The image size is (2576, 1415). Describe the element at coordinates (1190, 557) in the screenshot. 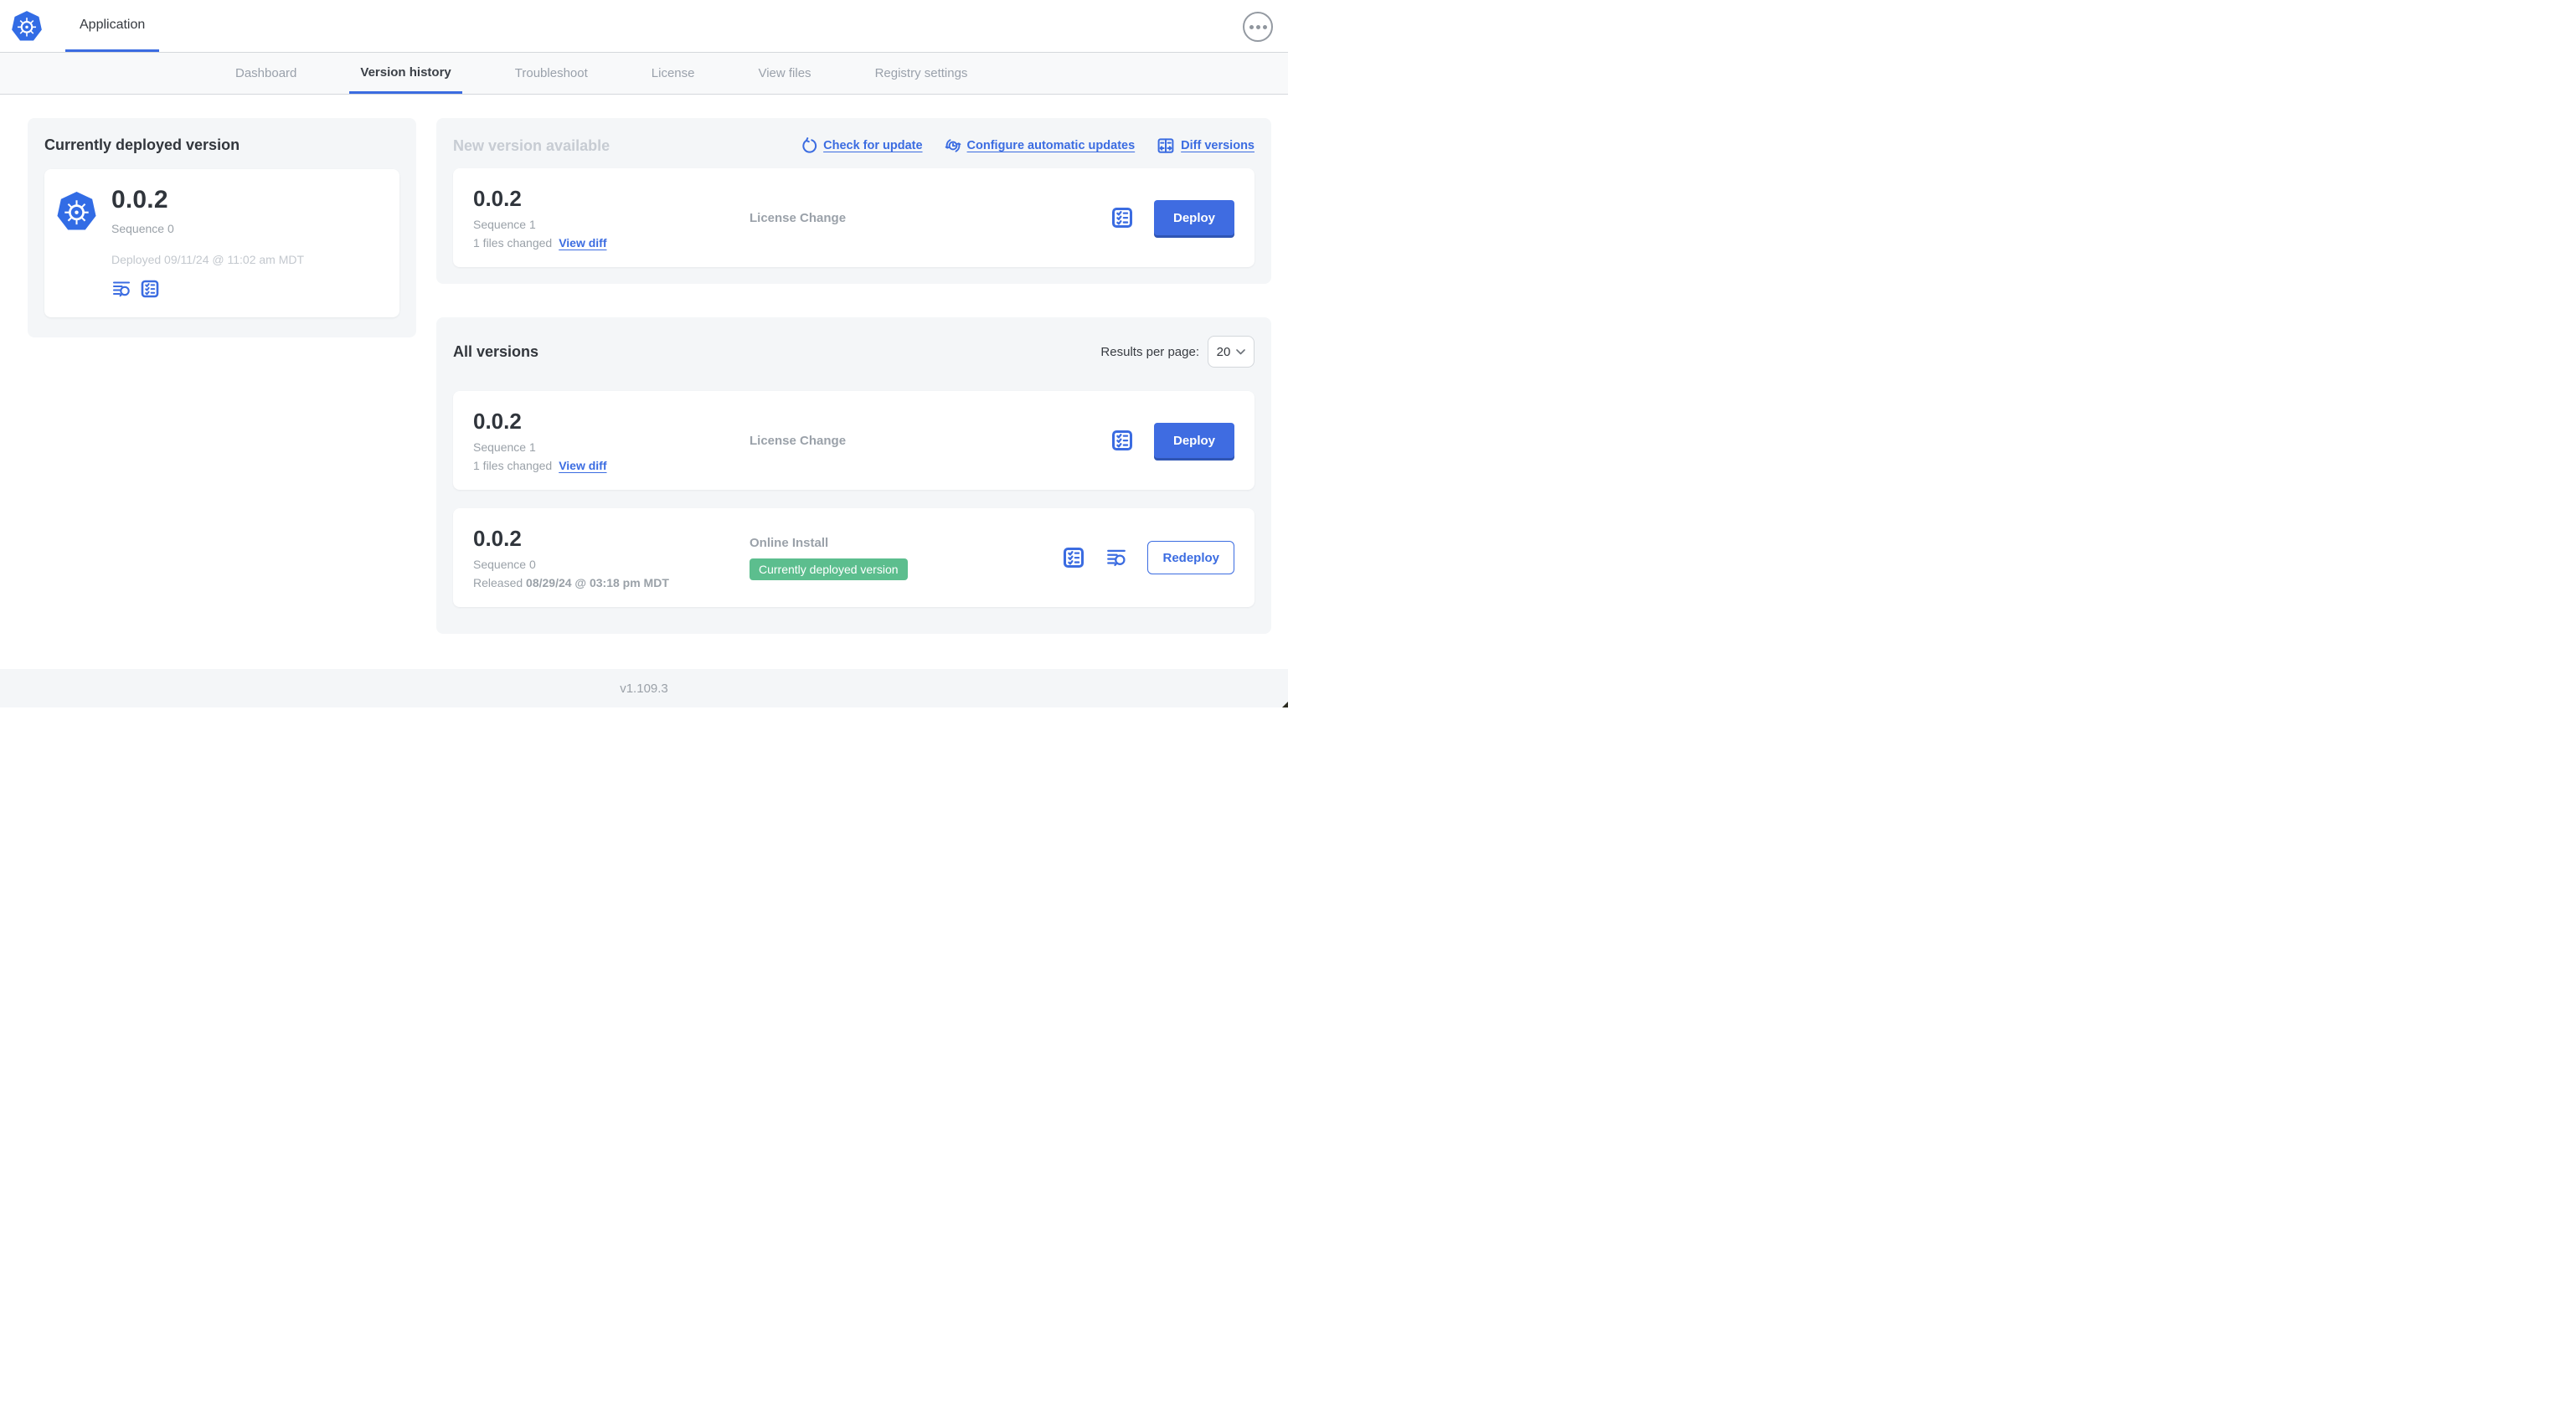

I see `redeploy-button: Redeploy` at that location.